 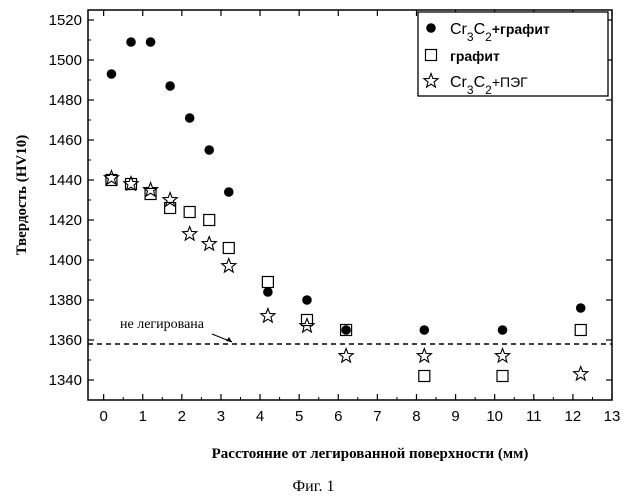 I want to click on y-tick-label: 1420, so click(x=65, y=220).